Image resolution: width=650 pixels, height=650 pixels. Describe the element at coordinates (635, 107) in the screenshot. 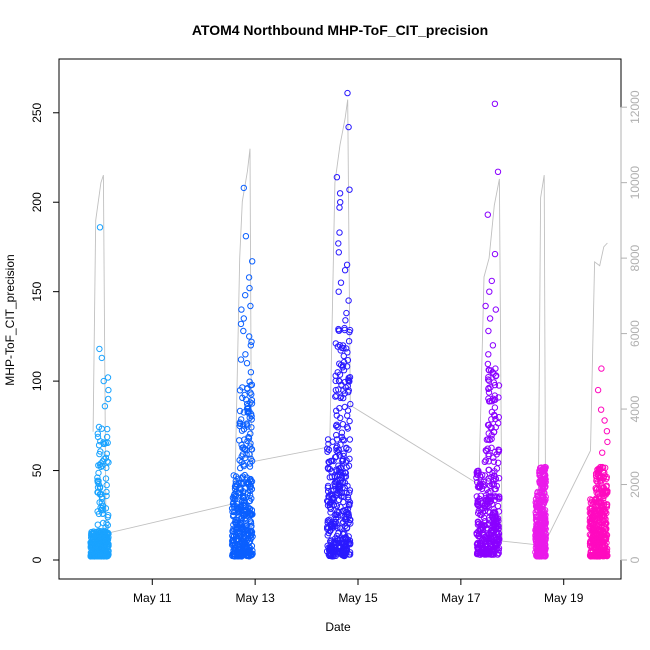

I see `y2-tick-label: 12000` at that location.